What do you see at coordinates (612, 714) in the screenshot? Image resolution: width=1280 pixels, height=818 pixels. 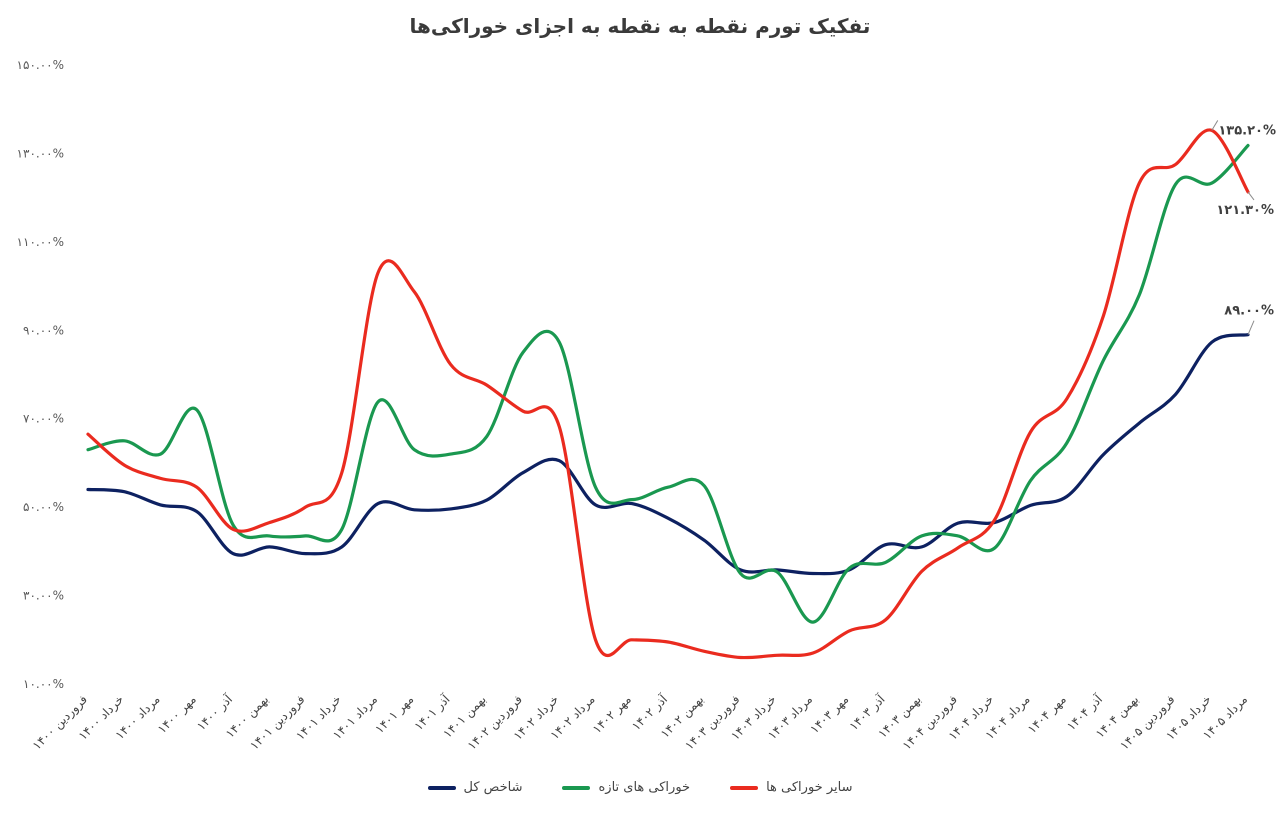 I see `x-tick-label: مهر ۱۴۰۲` at bounding box center [612, 714].